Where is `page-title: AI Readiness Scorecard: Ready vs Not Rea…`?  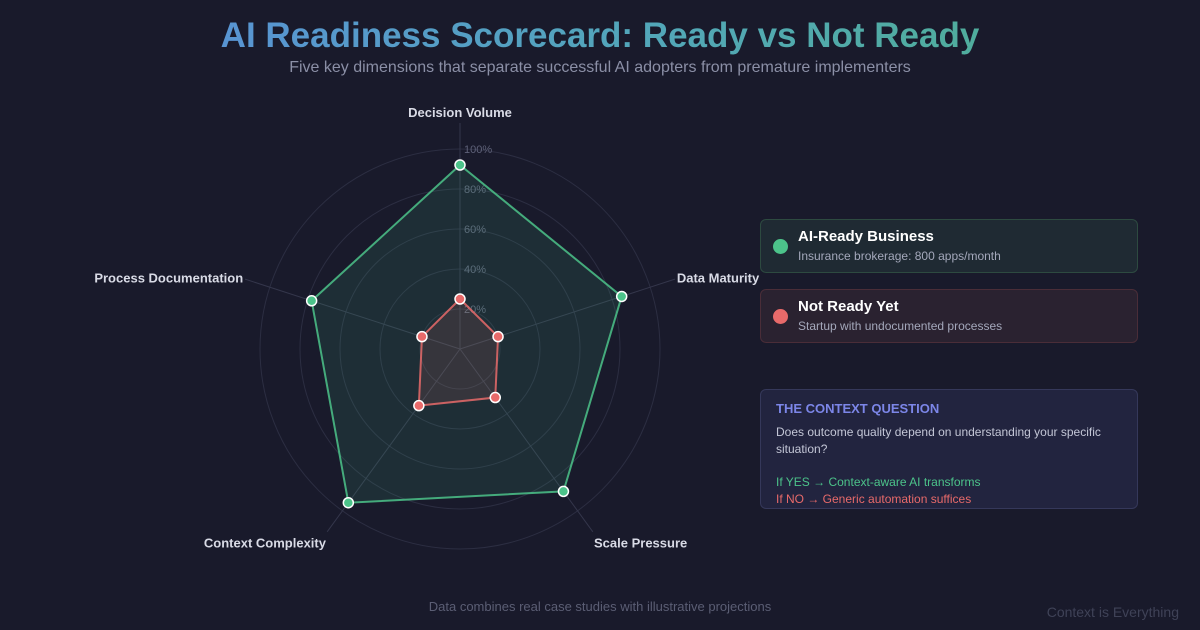
page-title: AI Readiness Scorecard: Ready vs Not Rea… is located at coordinates (600, 36).